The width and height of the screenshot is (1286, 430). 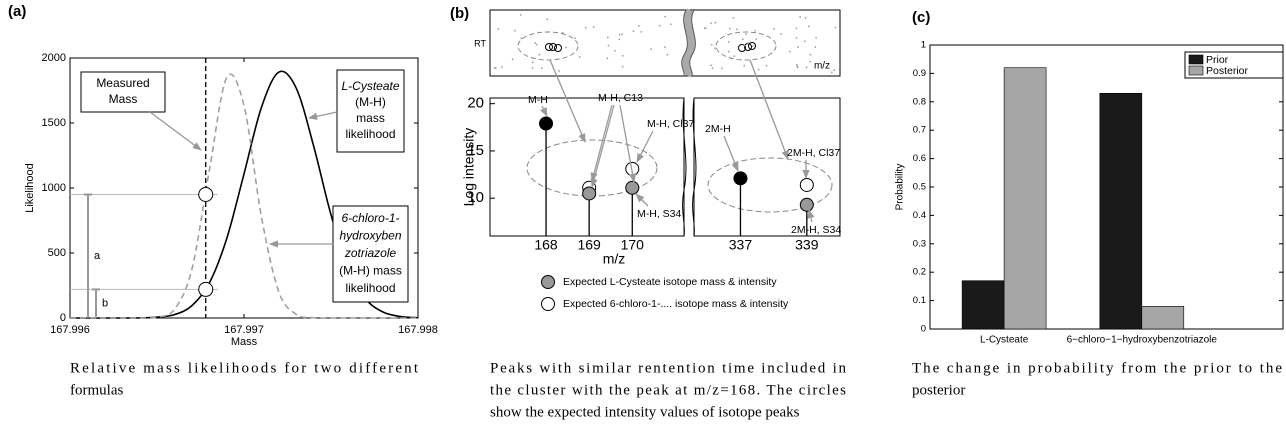 I want to click on annotation-text: hydroxyben, so click(x=370, y=236).